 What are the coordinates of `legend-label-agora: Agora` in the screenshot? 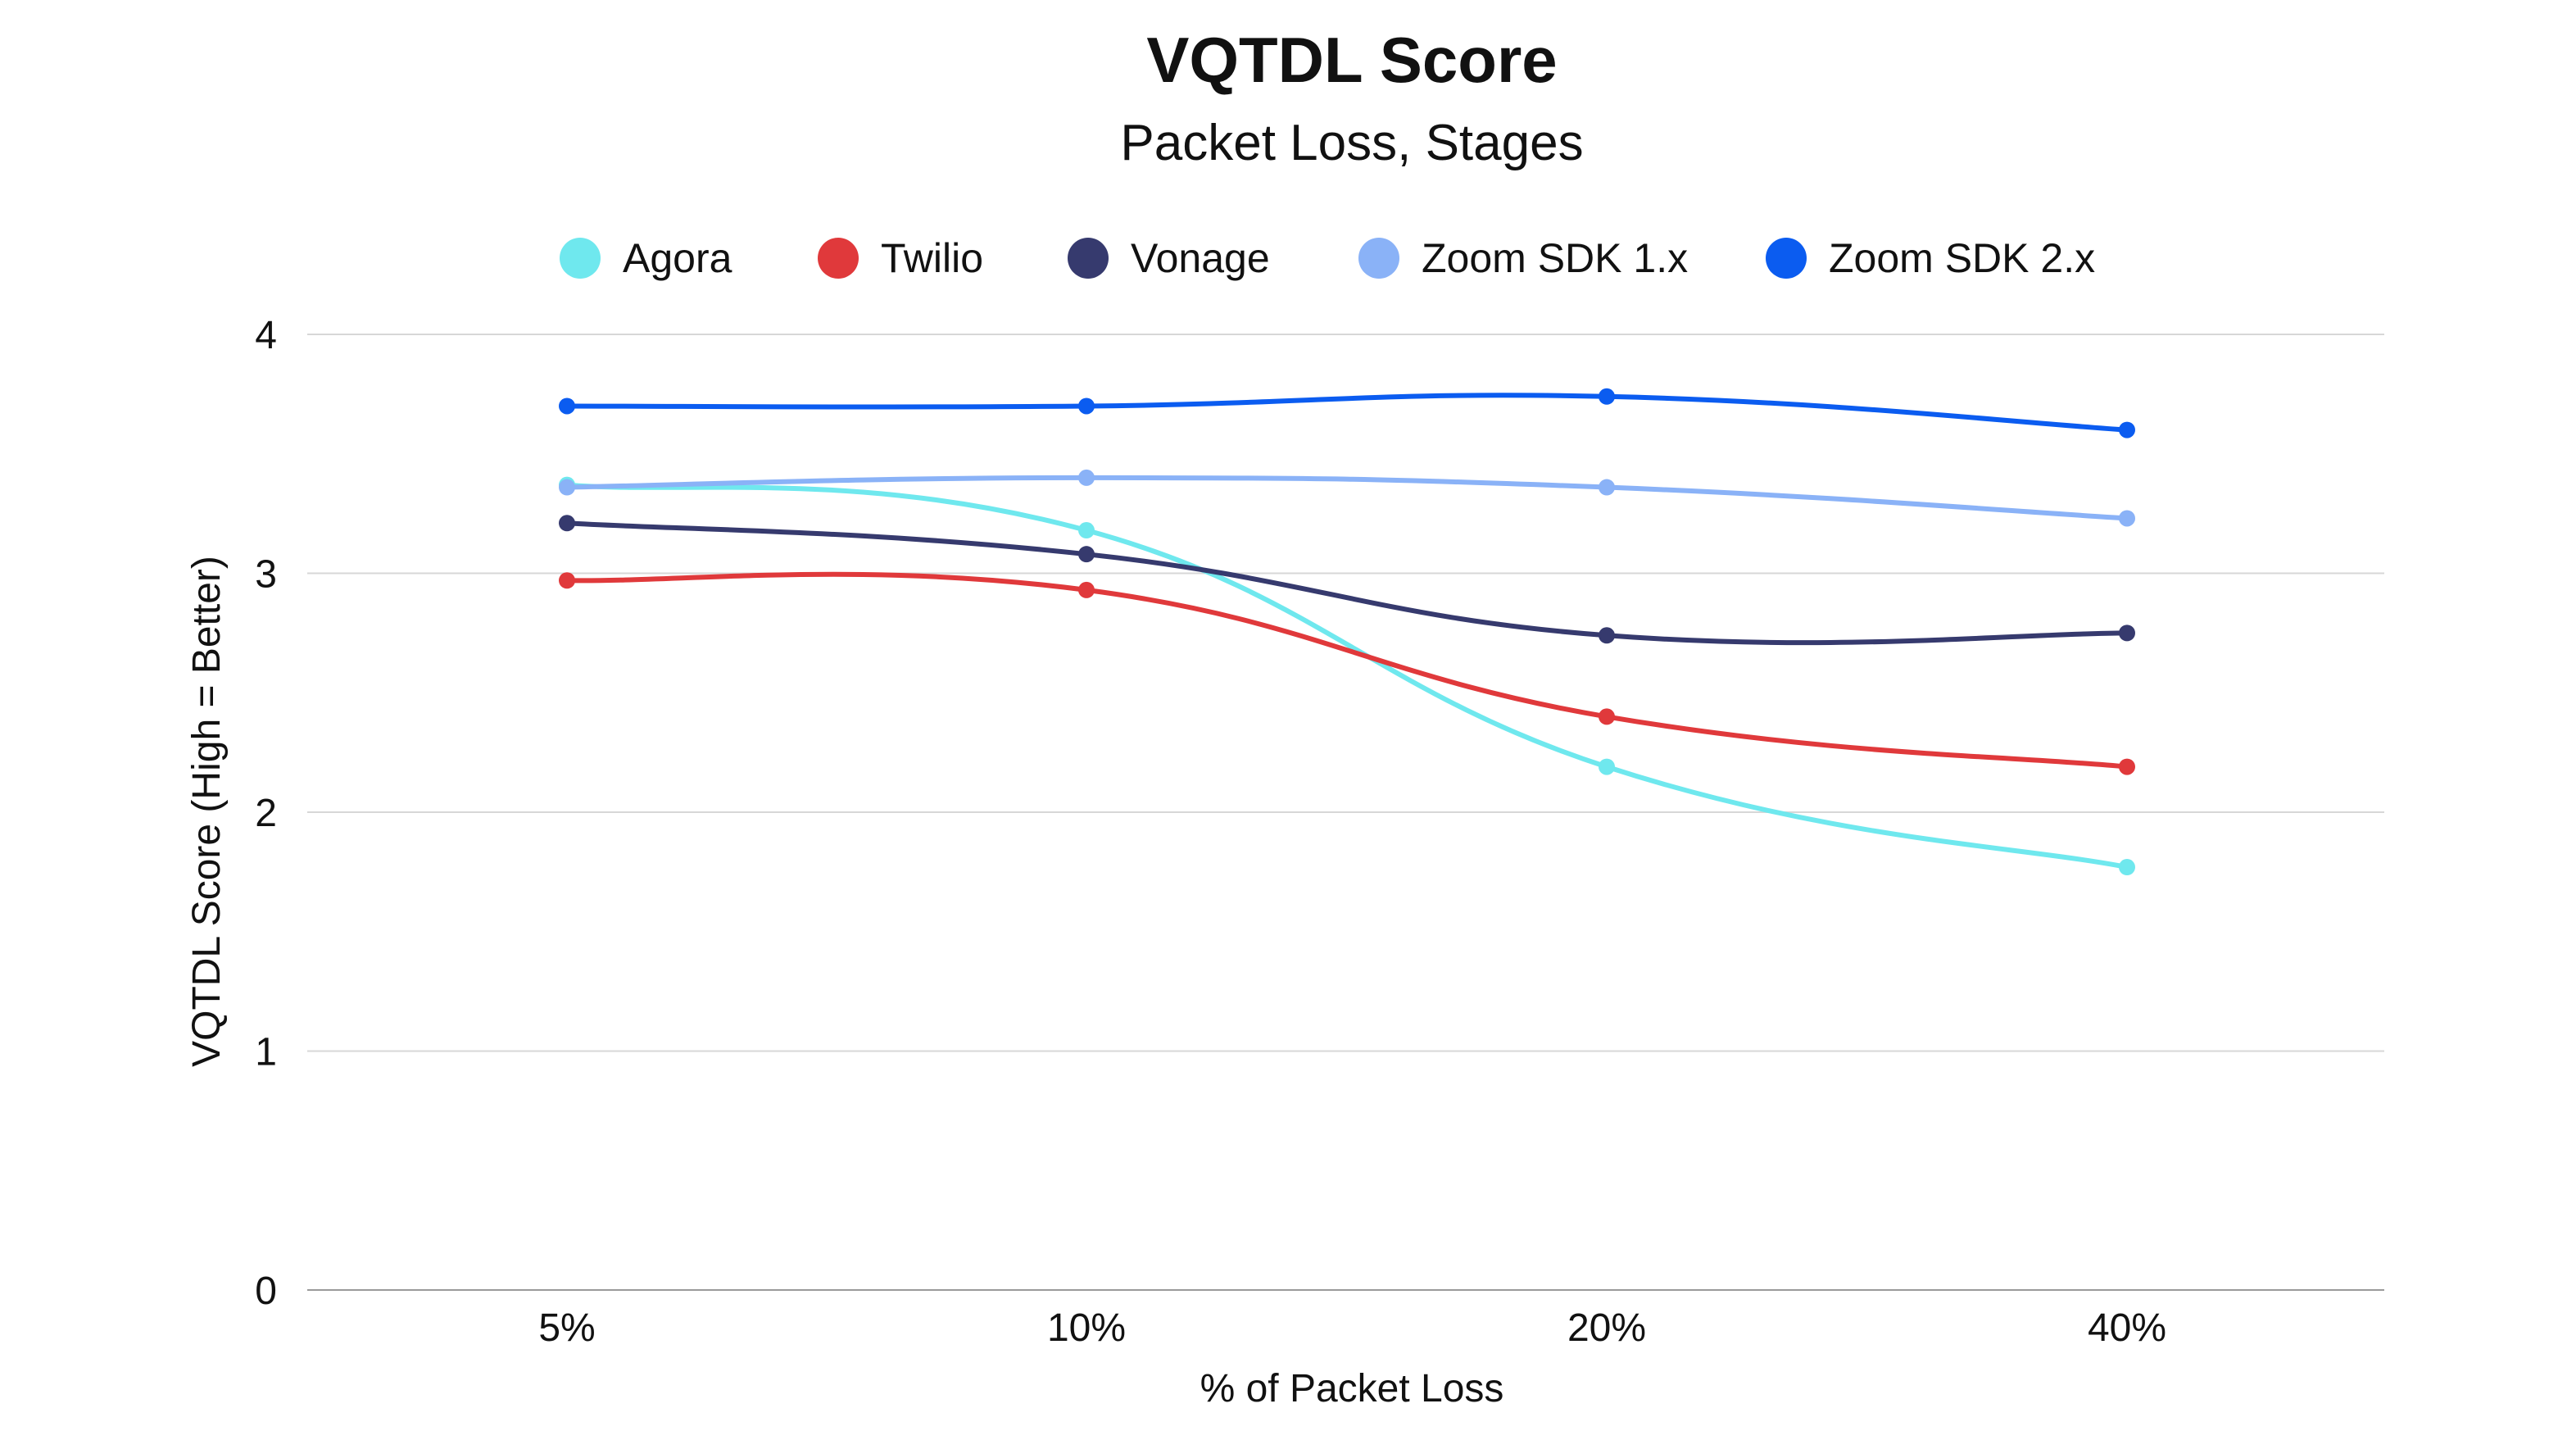 It's located at (677, 258).